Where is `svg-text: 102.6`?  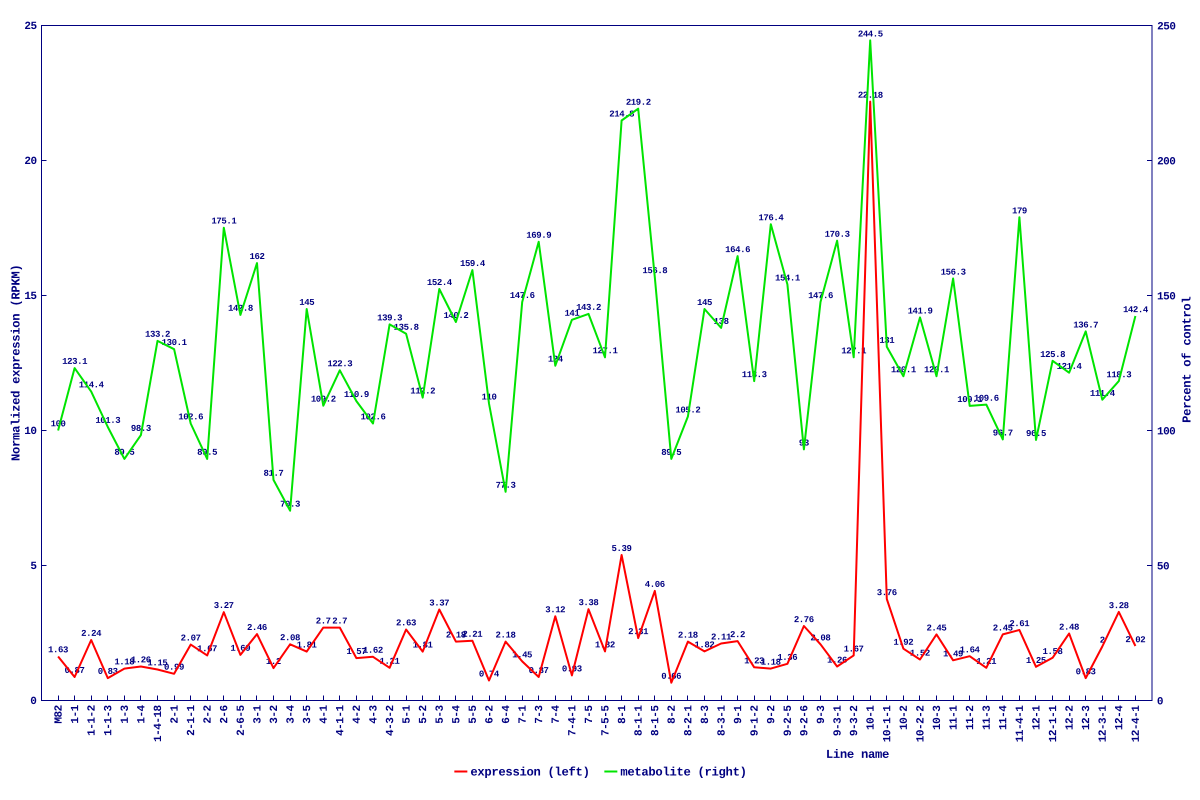
svg-text: 102.6 is located at coordinates (373, 417).